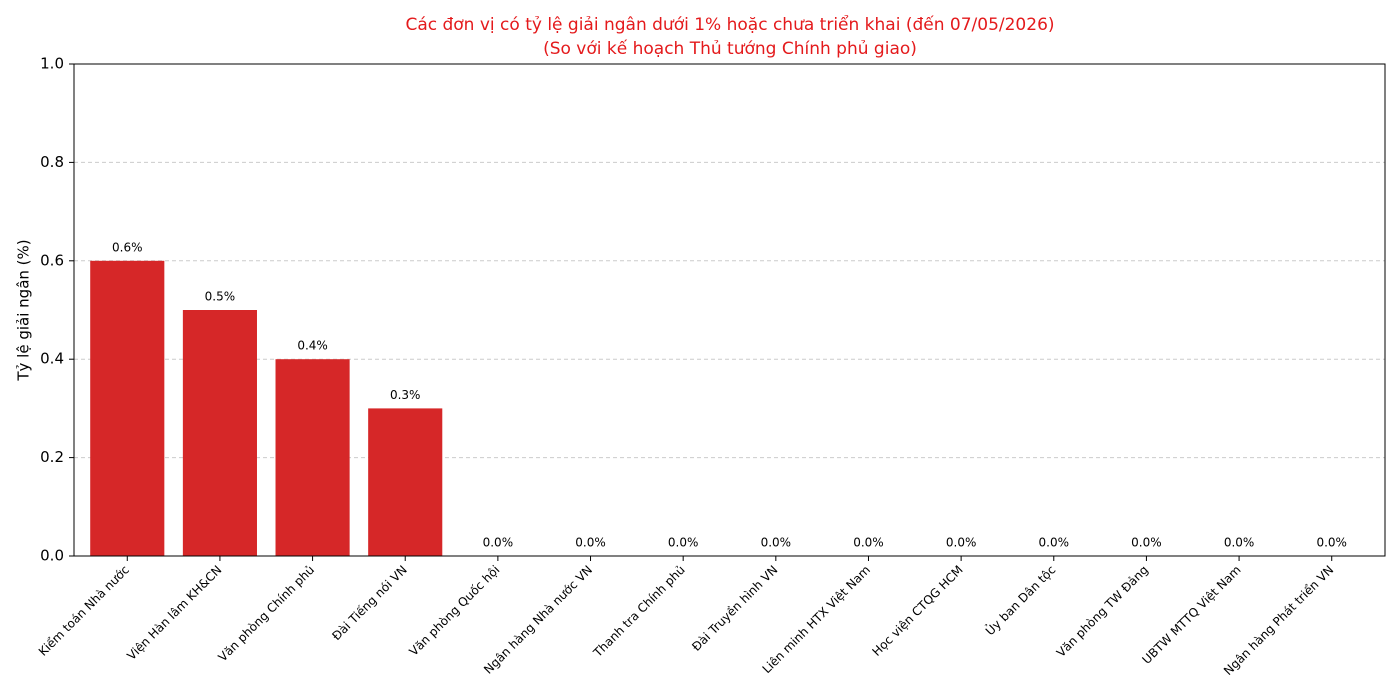  What do you see at coordinates (734, 608) in the screenshot?
I see `x-tick-label: Đài Truyền hình VN` at bounding box center [734, 608].